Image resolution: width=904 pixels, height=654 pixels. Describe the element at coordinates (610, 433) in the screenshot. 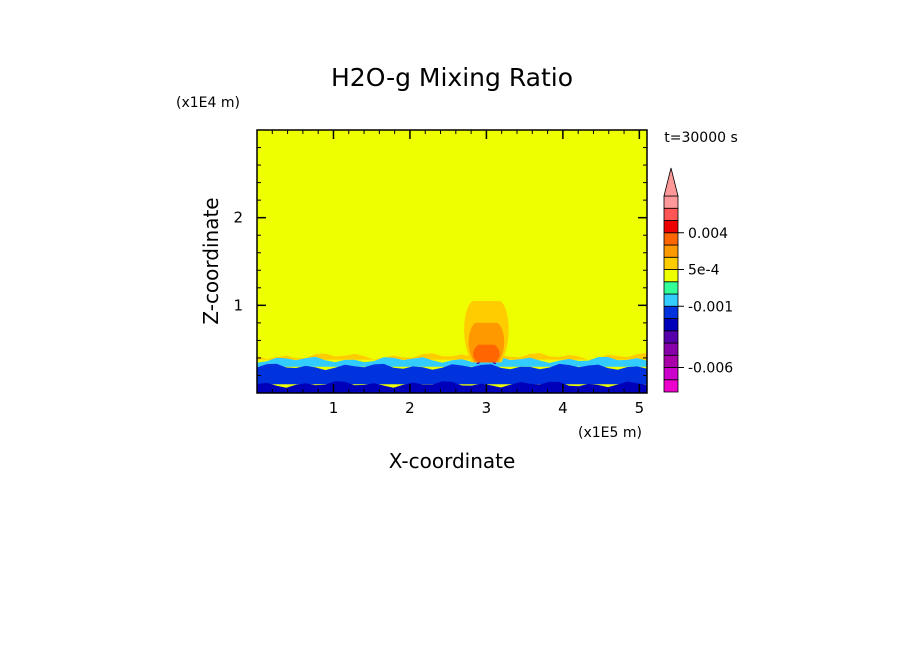

I see `x-unit-label: (x1E5 m)` at that location.